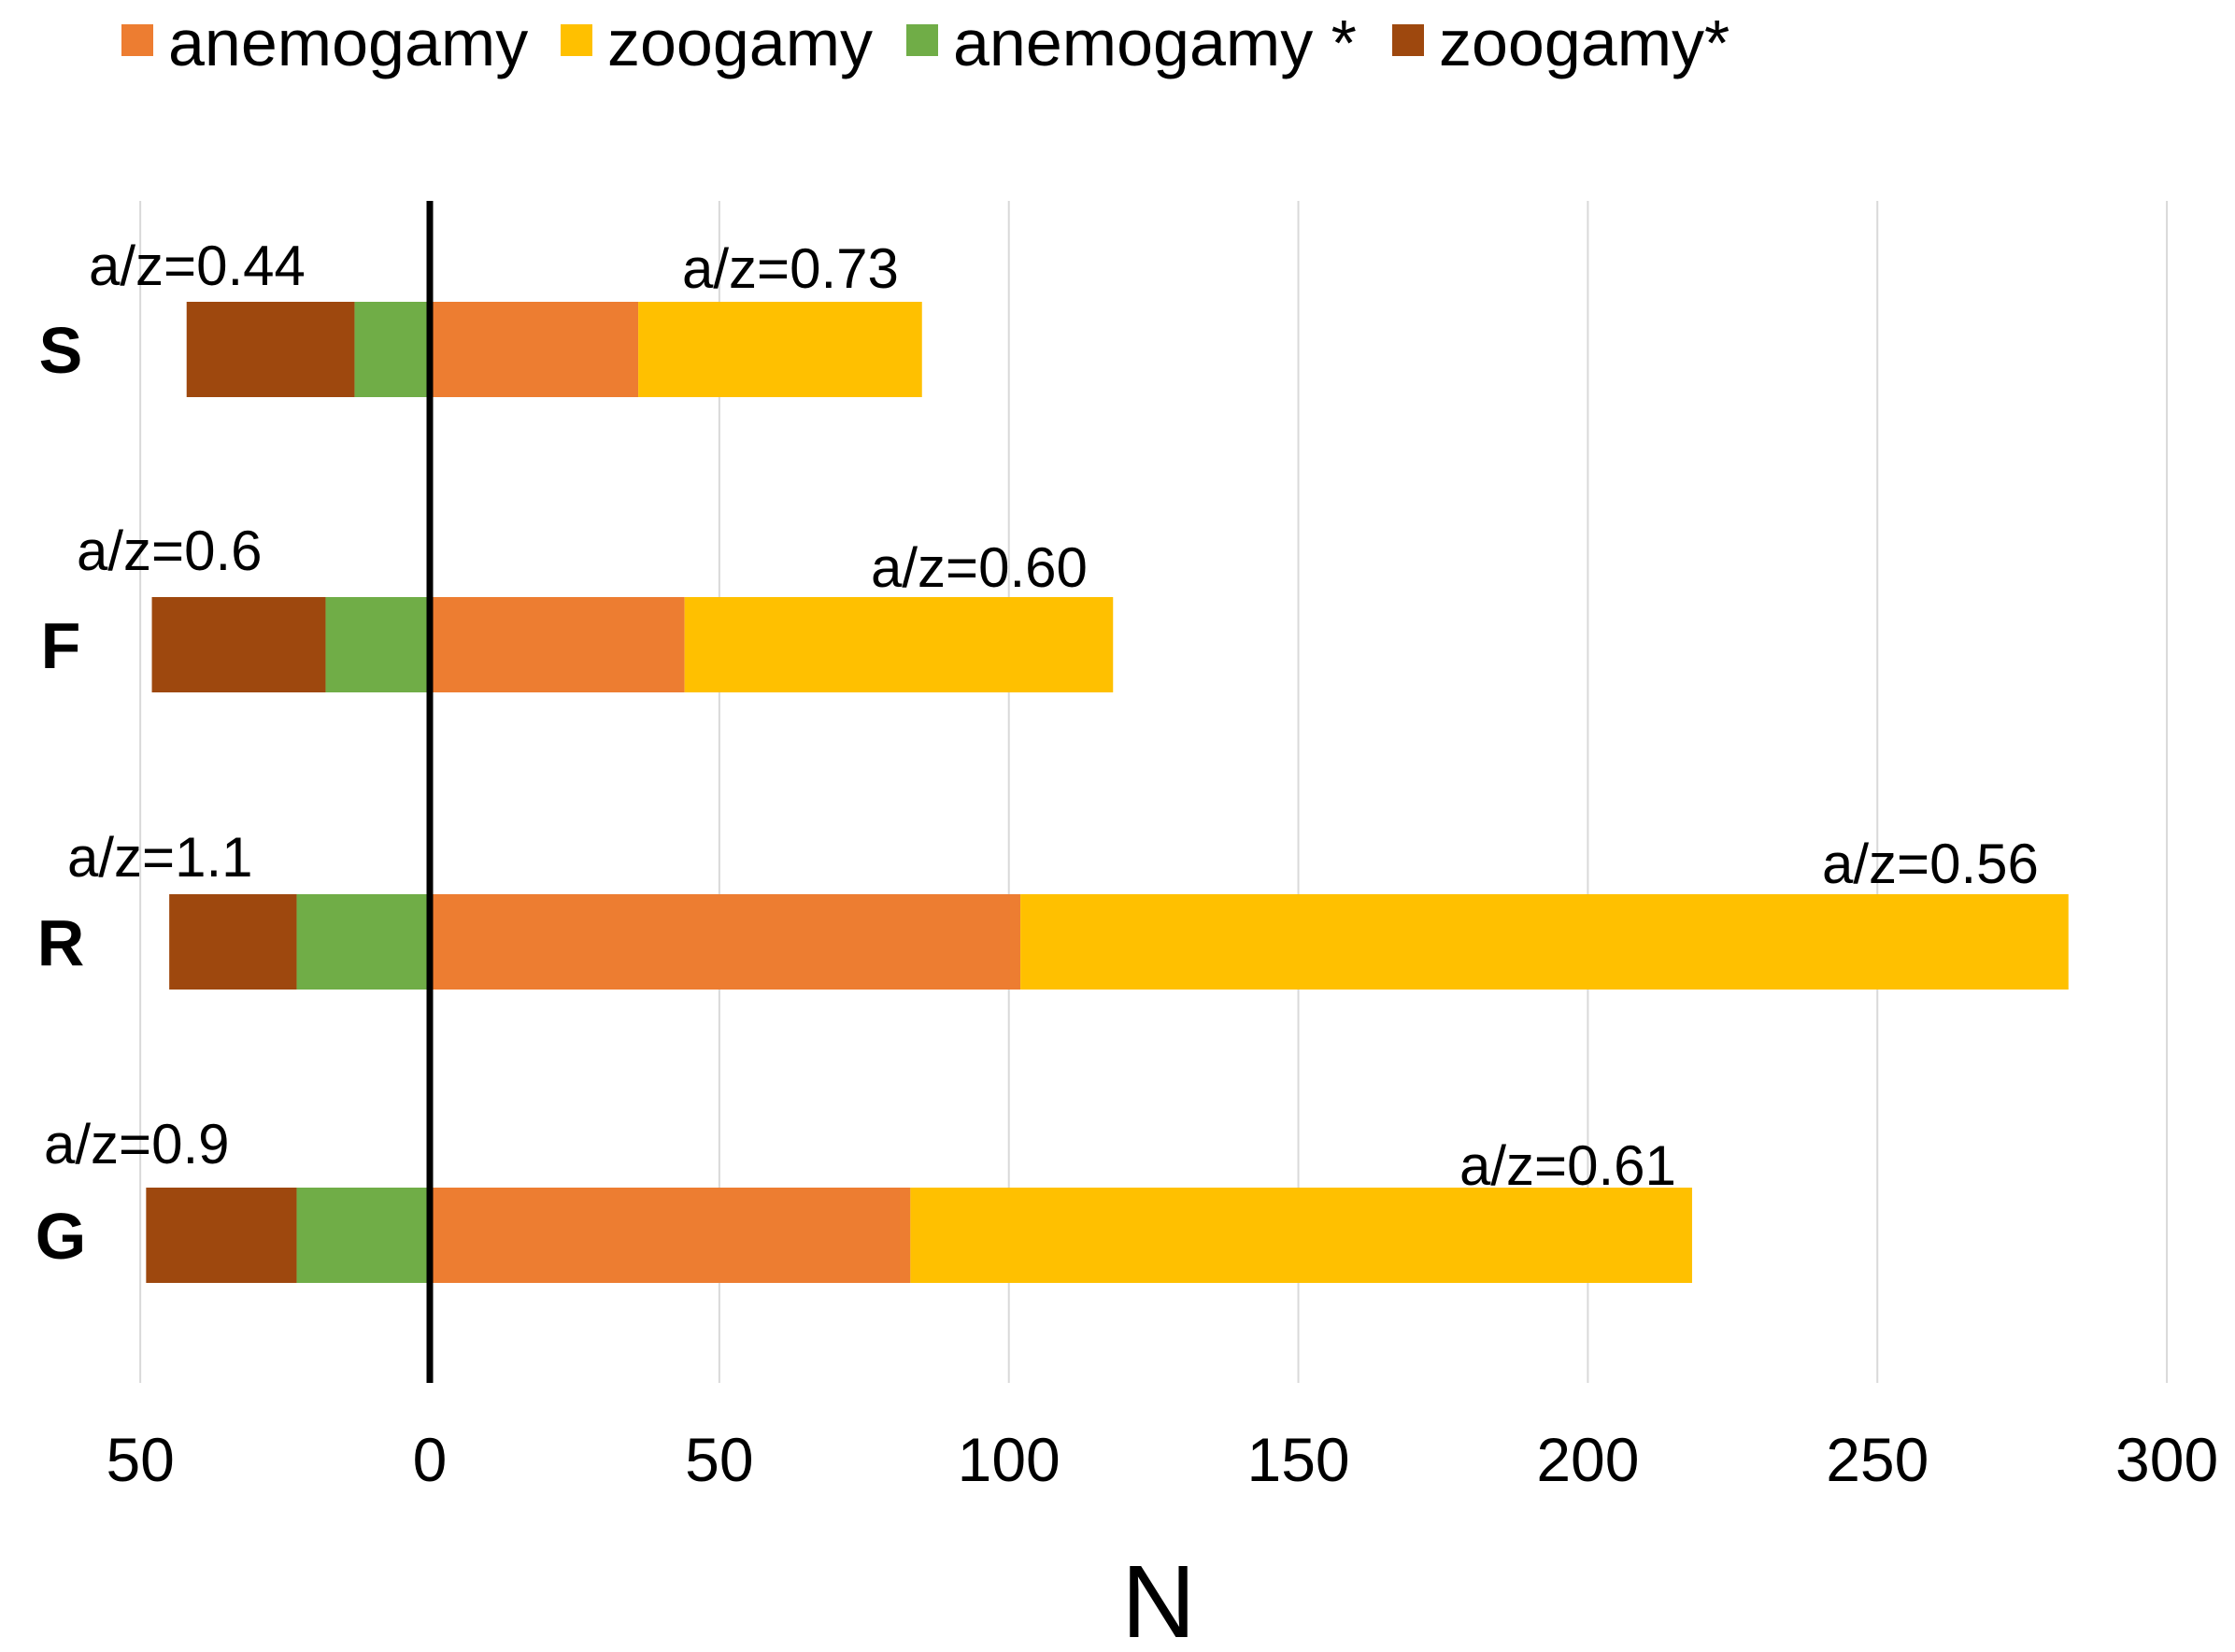 Image resolution: width=2235 pixels, height=1652 pixels. Describe the element at coordinates (740, 43) in the screenshot. I see `legend-label-zoogamy: zoogamy` at that location.